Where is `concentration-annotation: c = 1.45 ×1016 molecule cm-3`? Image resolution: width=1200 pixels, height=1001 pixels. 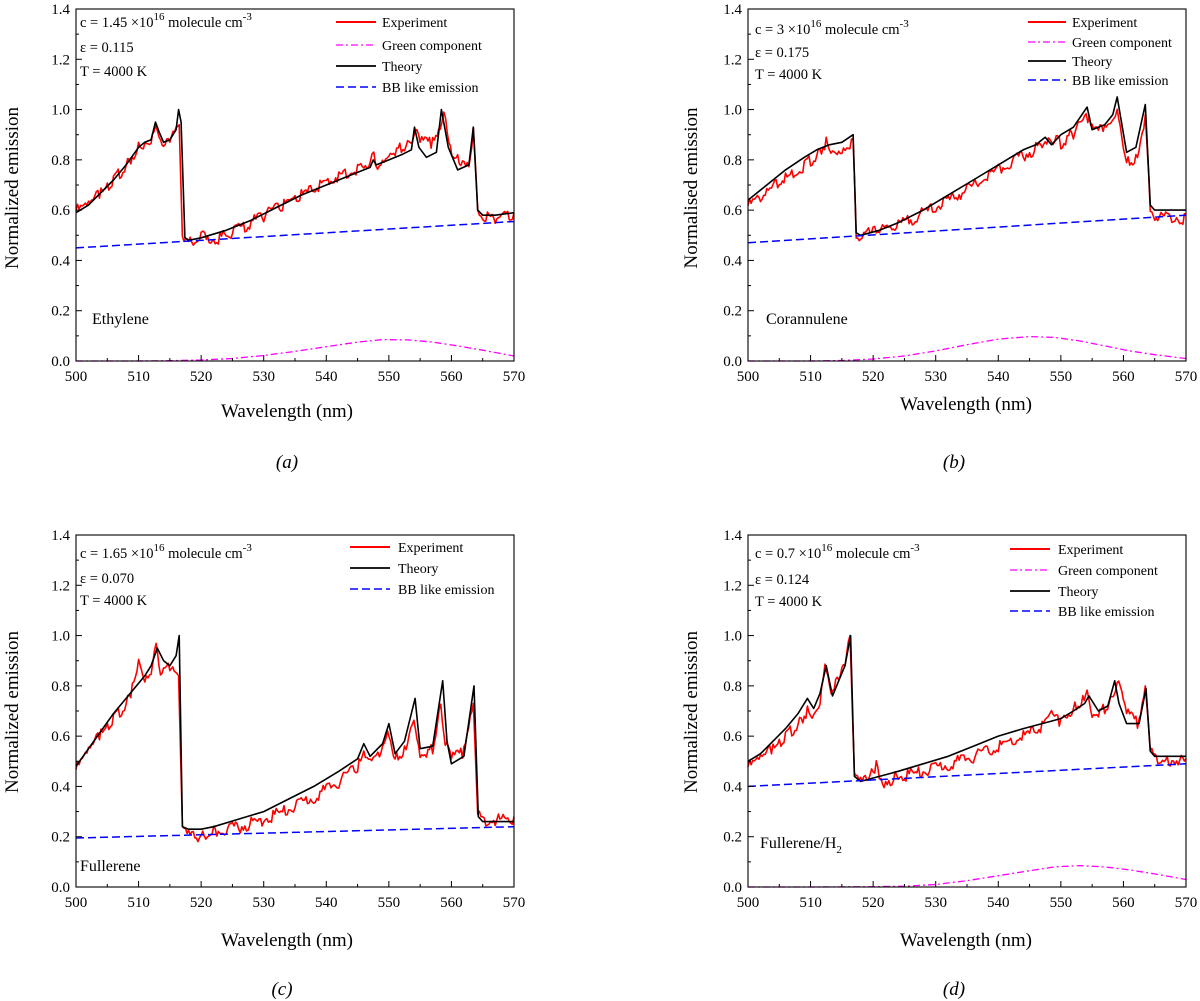 concentration-annotation: c = 1.45 ×1016 molecule cm-3 is located at coordinates (166, 21).